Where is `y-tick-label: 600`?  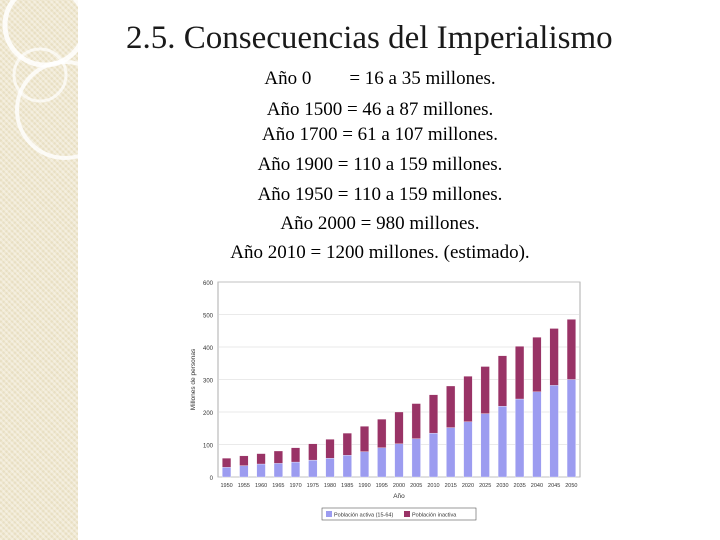
y-tick-label: 600 is located at coordinates (208, 284).